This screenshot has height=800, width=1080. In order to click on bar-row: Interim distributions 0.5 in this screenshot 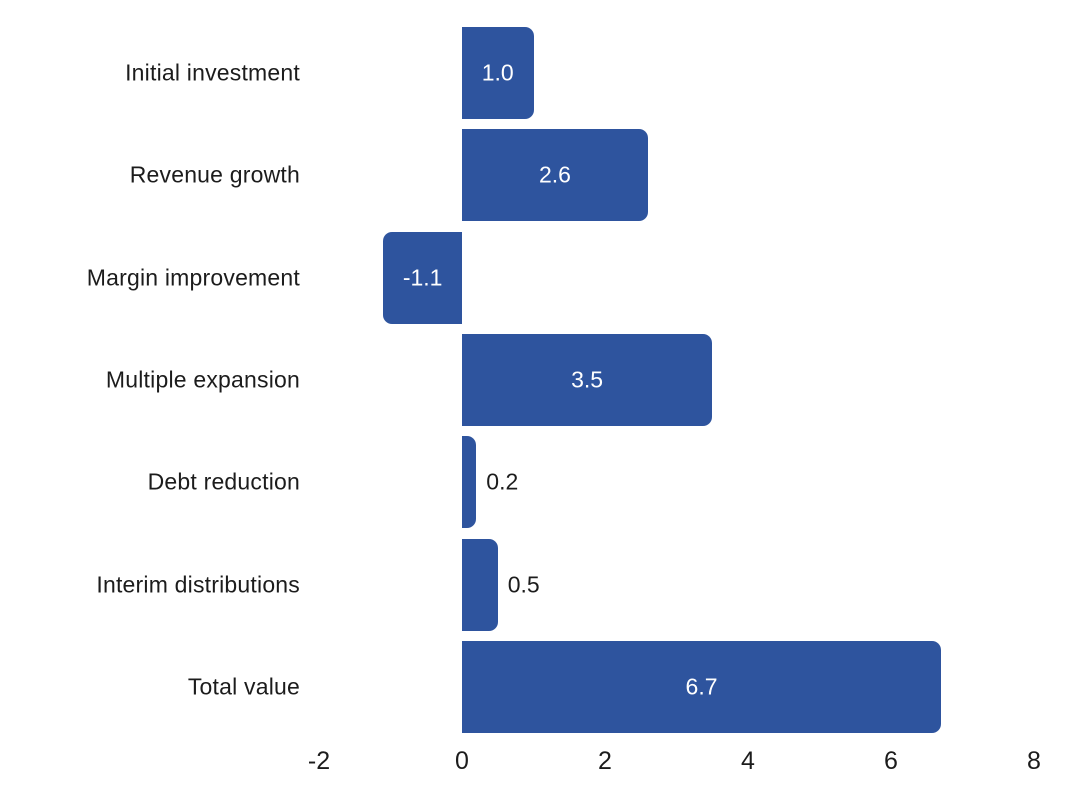, I will do `click(540, 584)`.